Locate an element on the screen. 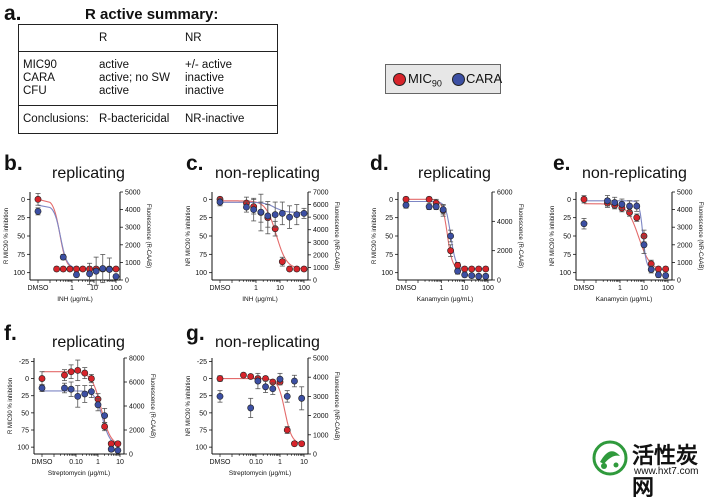 The height and width of the screenshot is (502, 720). panel-f-label: f. is located at coordinates (10, 333).